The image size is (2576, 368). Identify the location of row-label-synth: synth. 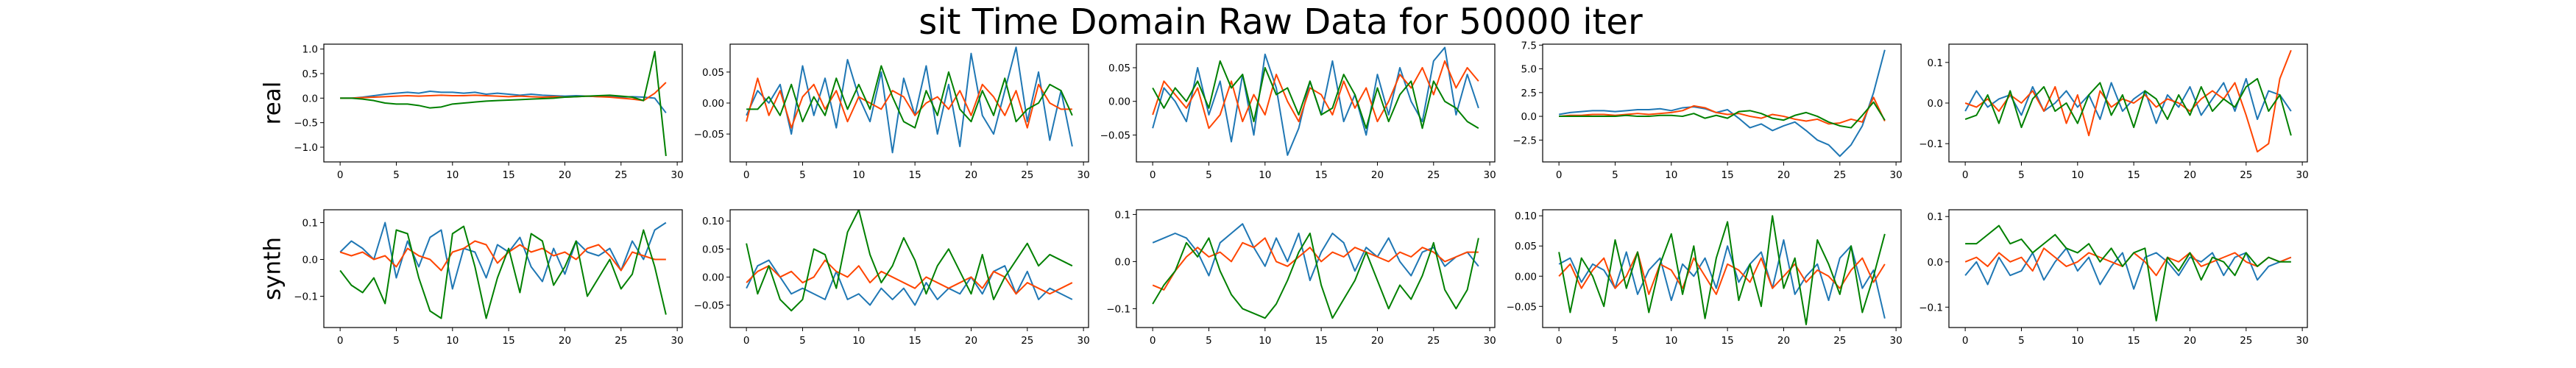
(273, 268).